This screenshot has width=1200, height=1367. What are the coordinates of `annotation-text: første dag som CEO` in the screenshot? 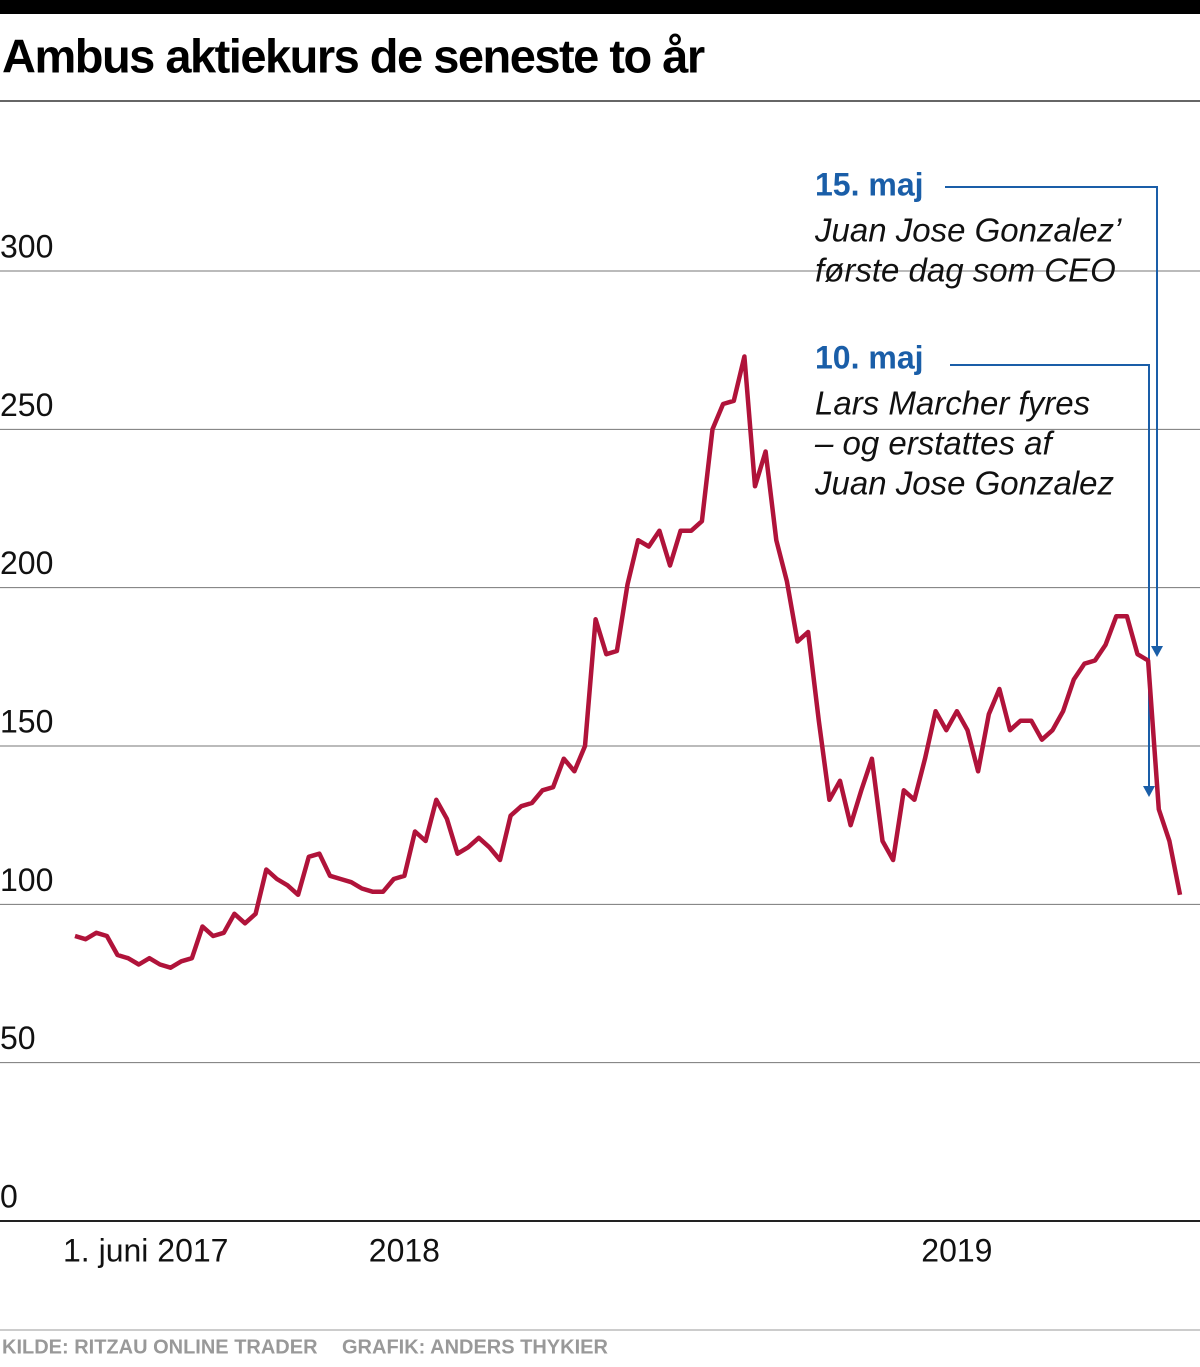 It's located at (965, 270).